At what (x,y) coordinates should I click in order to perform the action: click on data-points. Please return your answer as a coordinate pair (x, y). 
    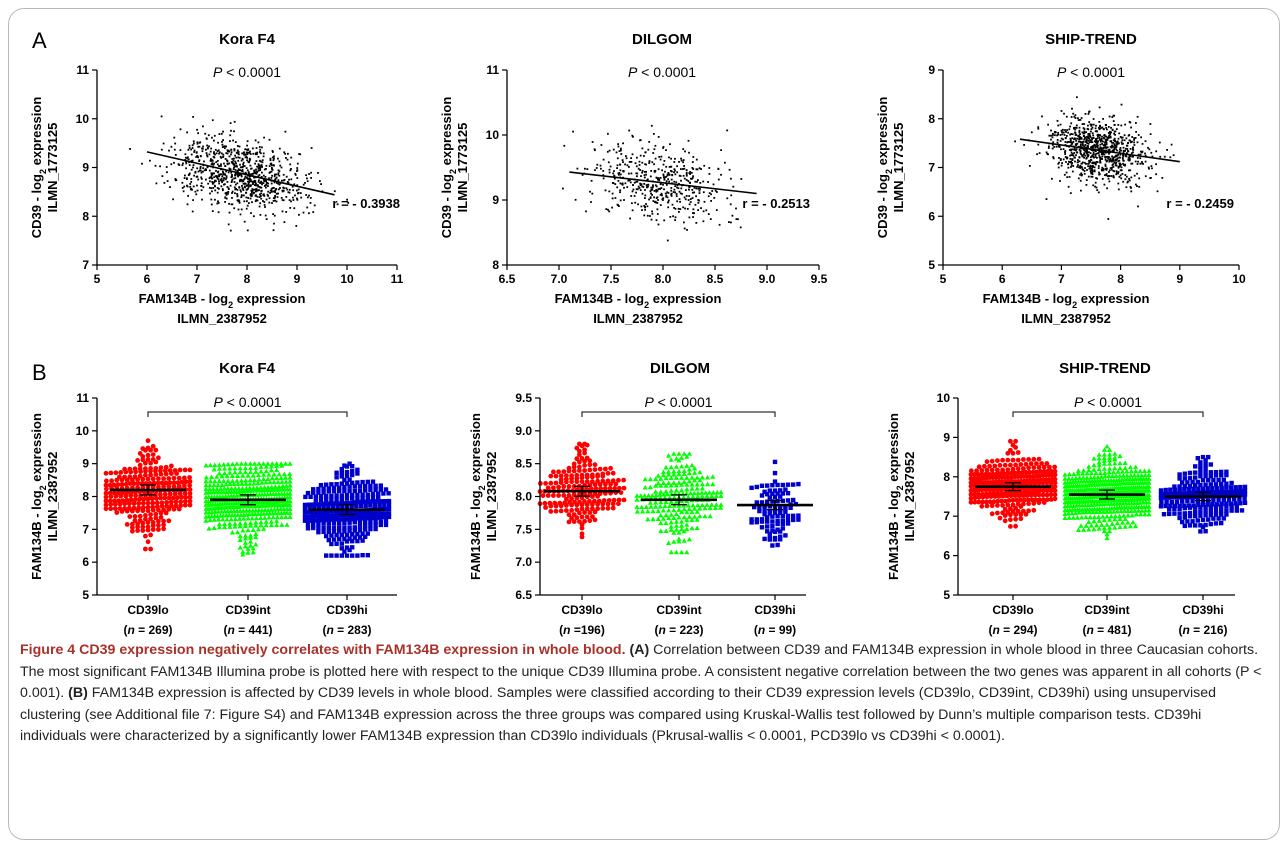
    Looking at the image, I should click on (1094, 158).